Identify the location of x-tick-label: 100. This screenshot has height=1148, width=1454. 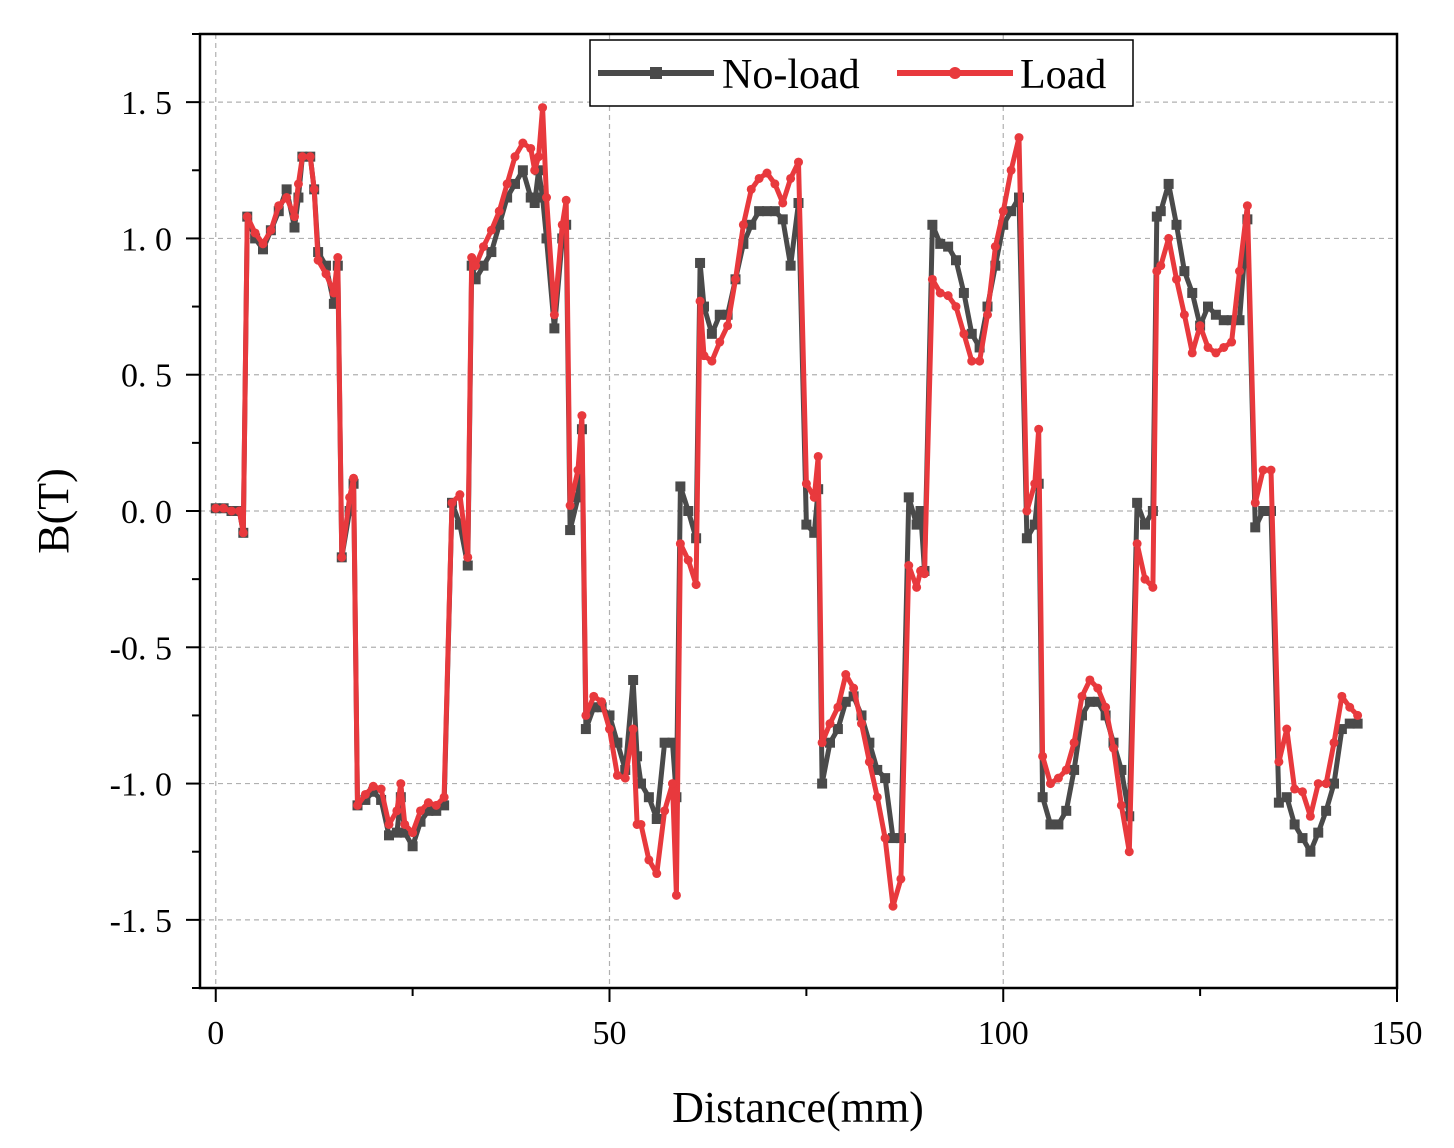
(1003, 1033).